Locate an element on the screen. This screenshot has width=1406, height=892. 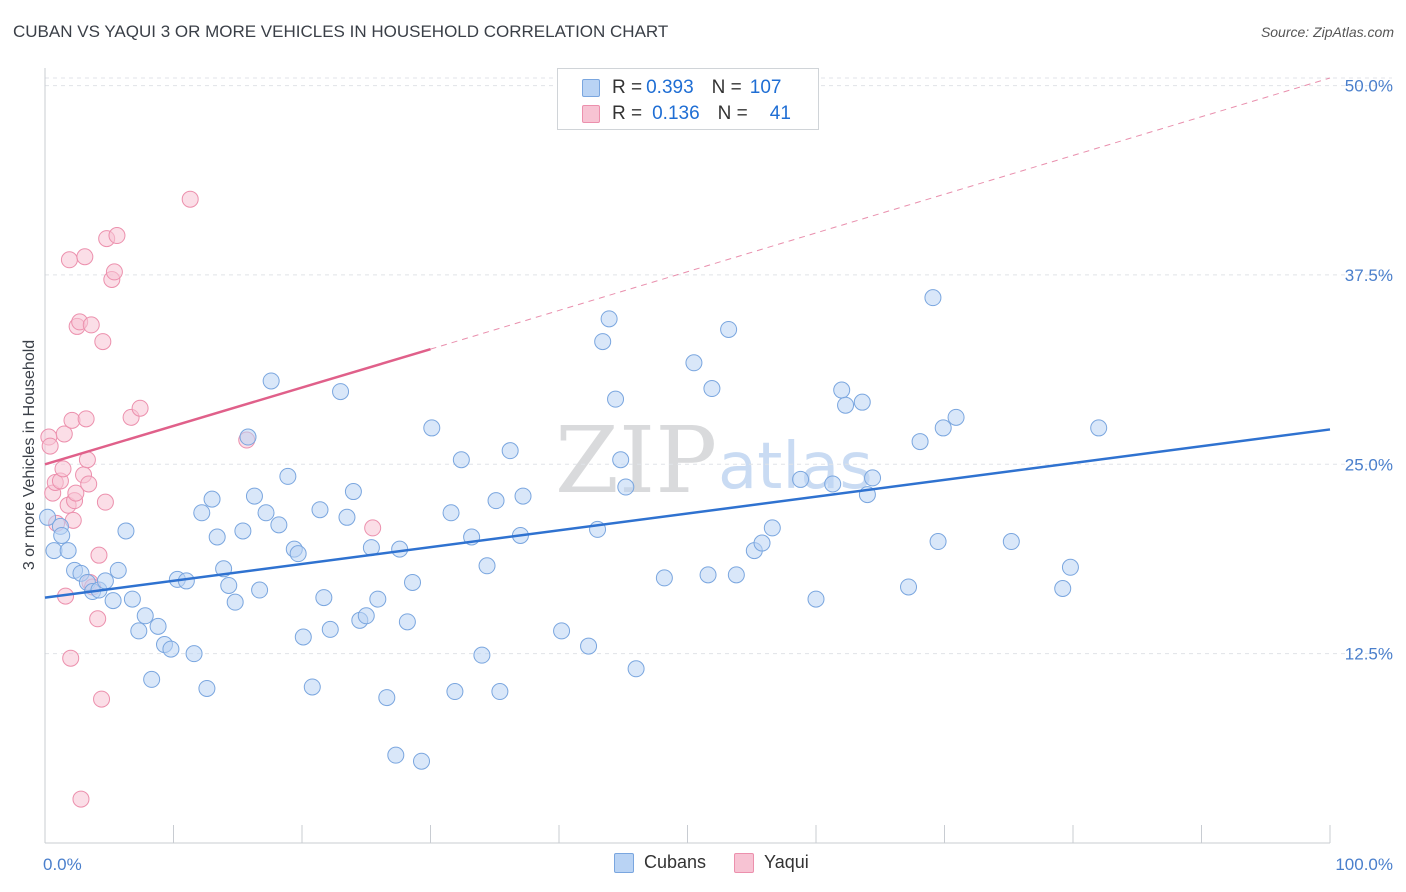
legend-label-yaqui: Yaqui is located at coordinates (786, 862).